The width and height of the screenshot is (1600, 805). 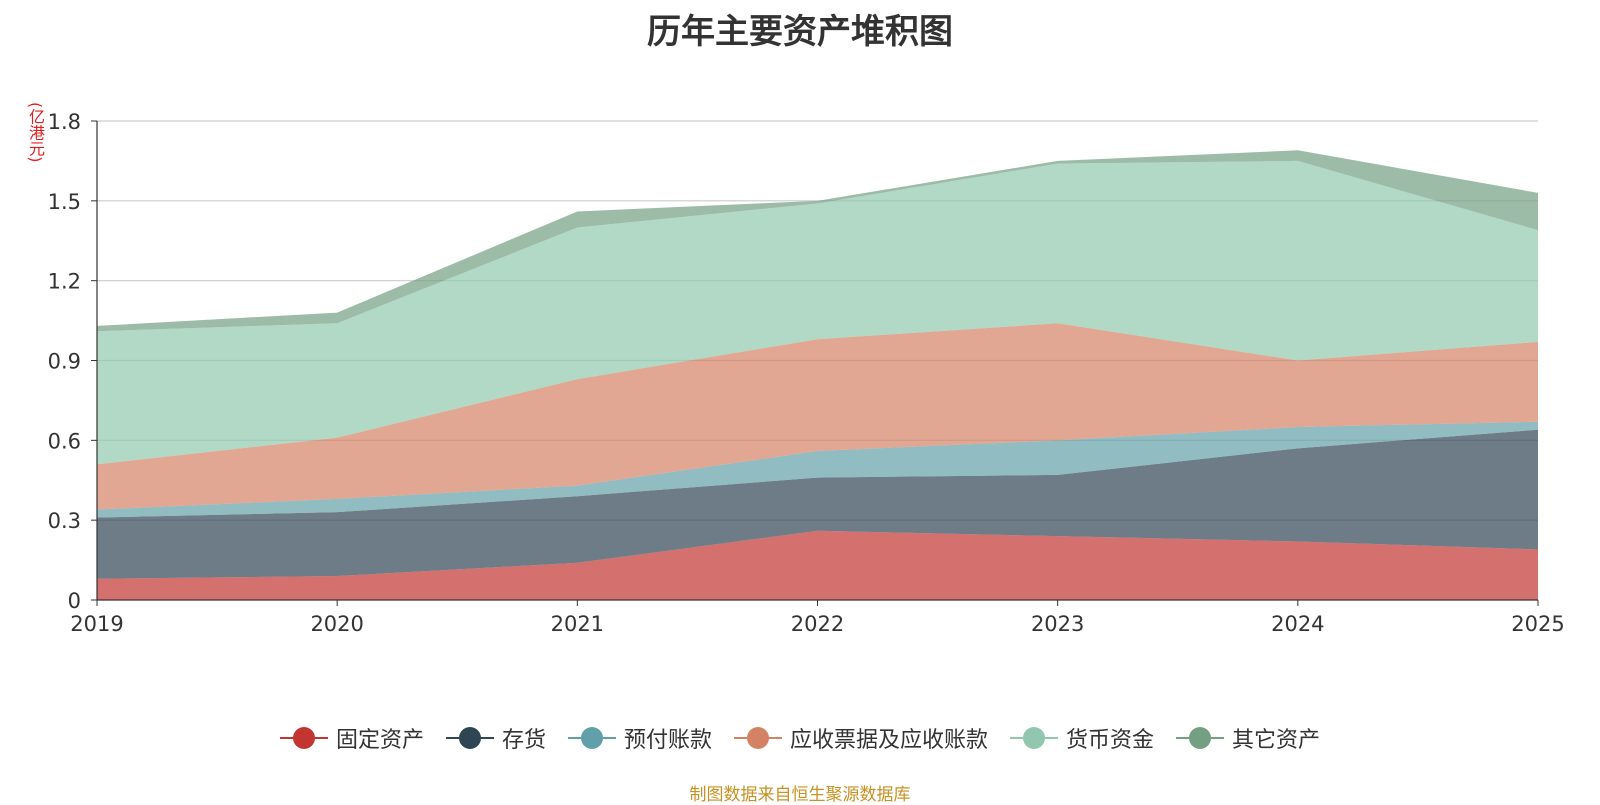 I want to click on legend-item: 应收票据及应收账款, so click(x=861, y=738).